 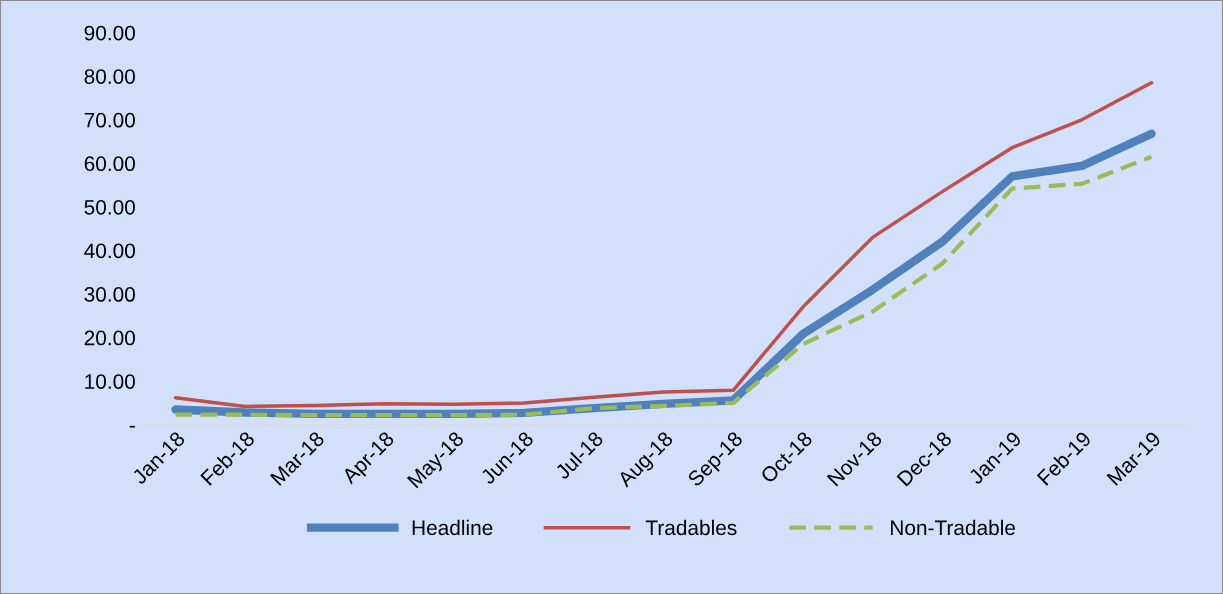 What do you see at coordinates (691, 527) in the screenshot?
I see `legend-label: Tradables` at bounding box center [691, 527].